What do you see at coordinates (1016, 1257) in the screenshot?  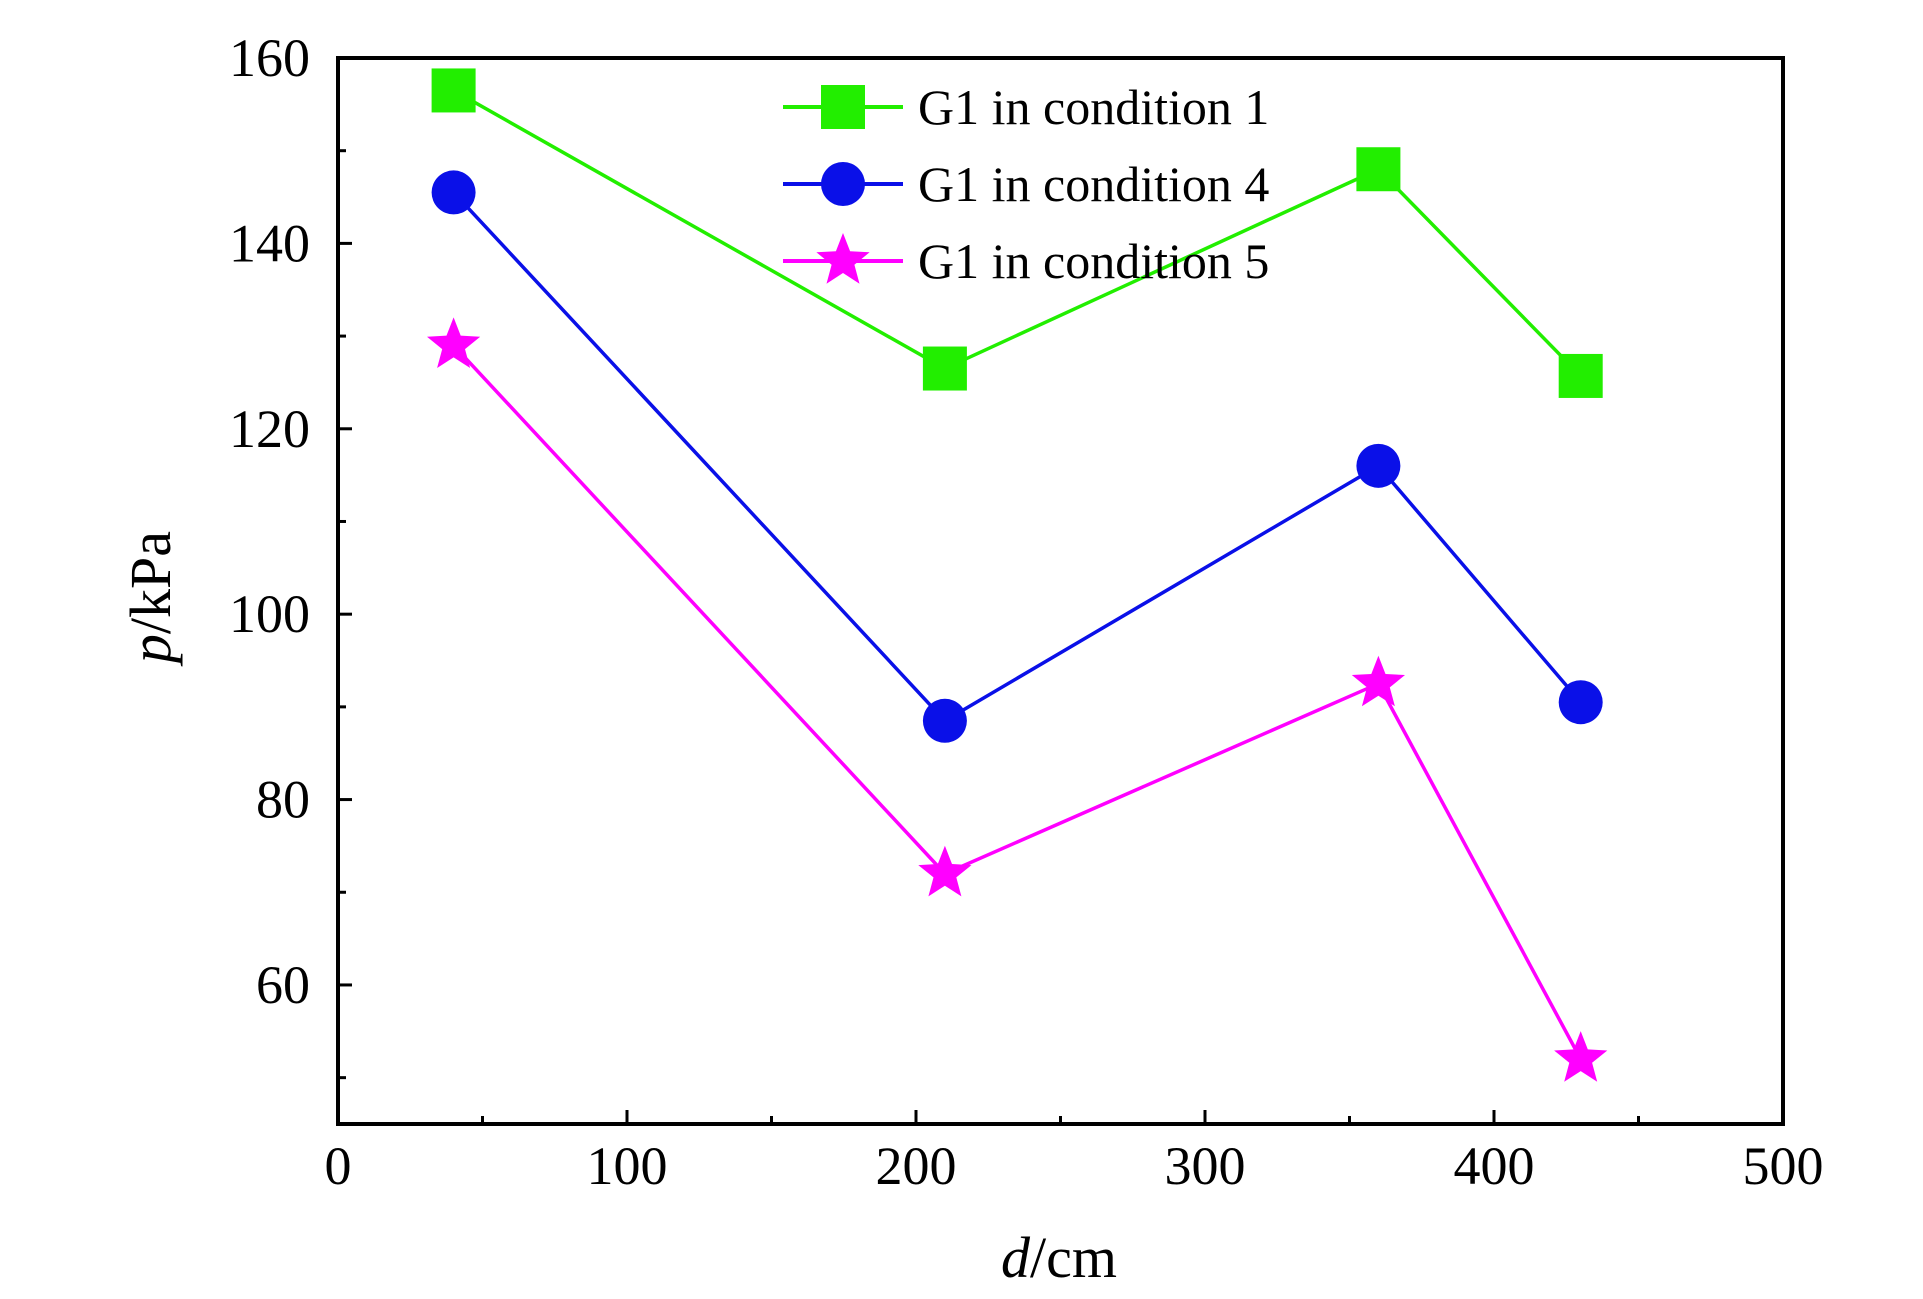 I see `x-axis-variable: d` at bounding box center [1016, 1257].